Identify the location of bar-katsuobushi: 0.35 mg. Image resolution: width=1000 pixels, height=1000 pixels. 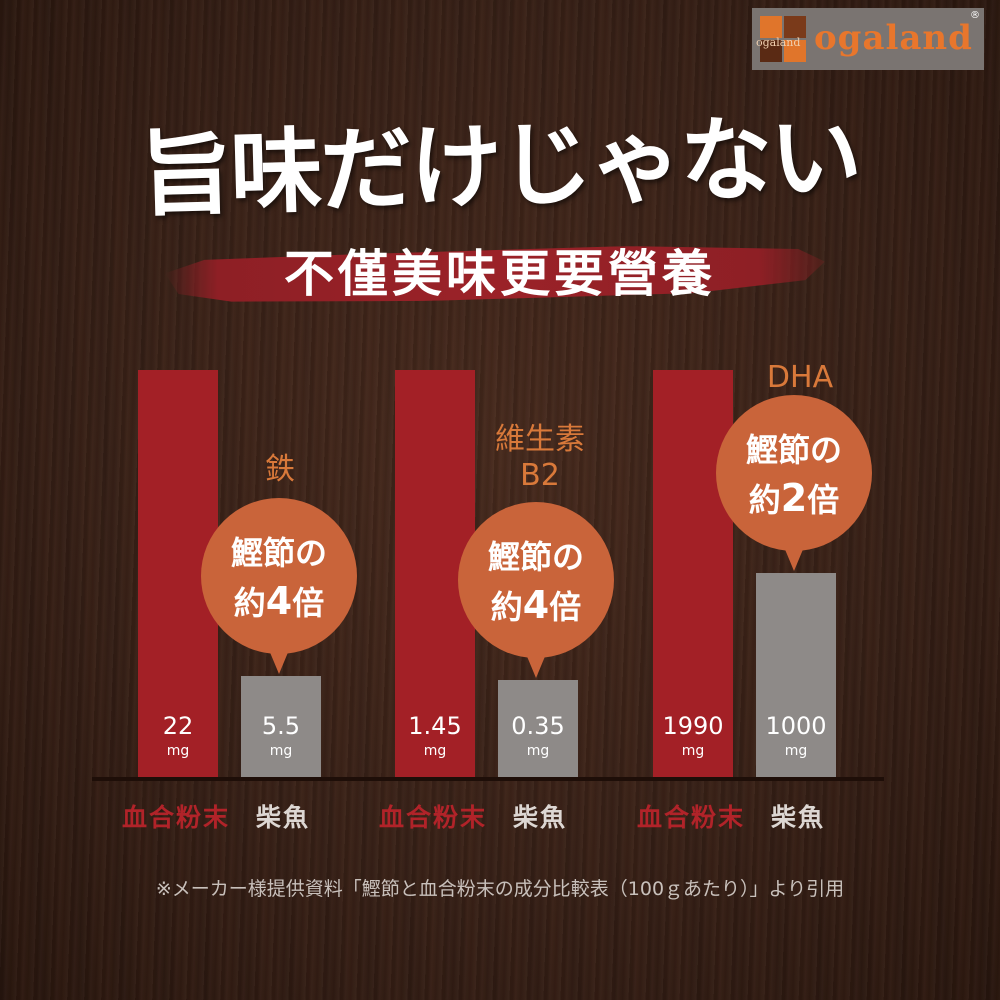
(538, 729).